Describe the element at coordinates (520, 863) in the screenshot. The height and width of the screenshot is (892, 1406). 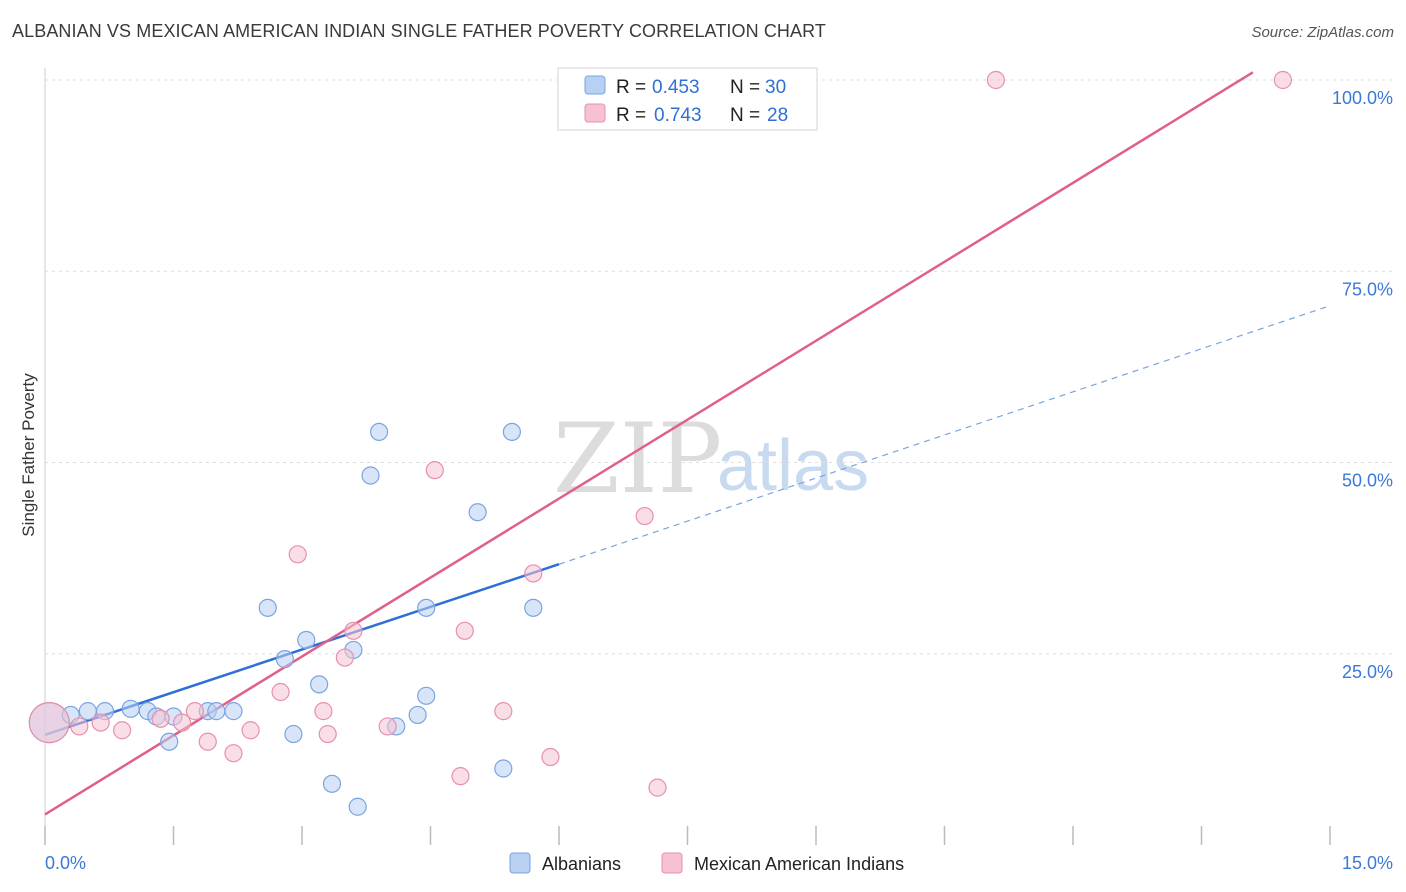
I see `bottom-legend-swatch-albanians` at that location.